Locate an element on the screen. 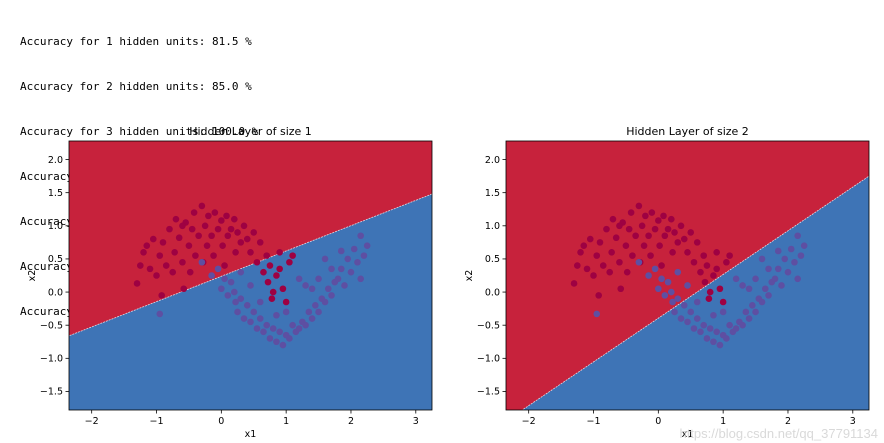 The image size is (884, 443). x-axis-label: x1 is located at coordinates (251, 434).